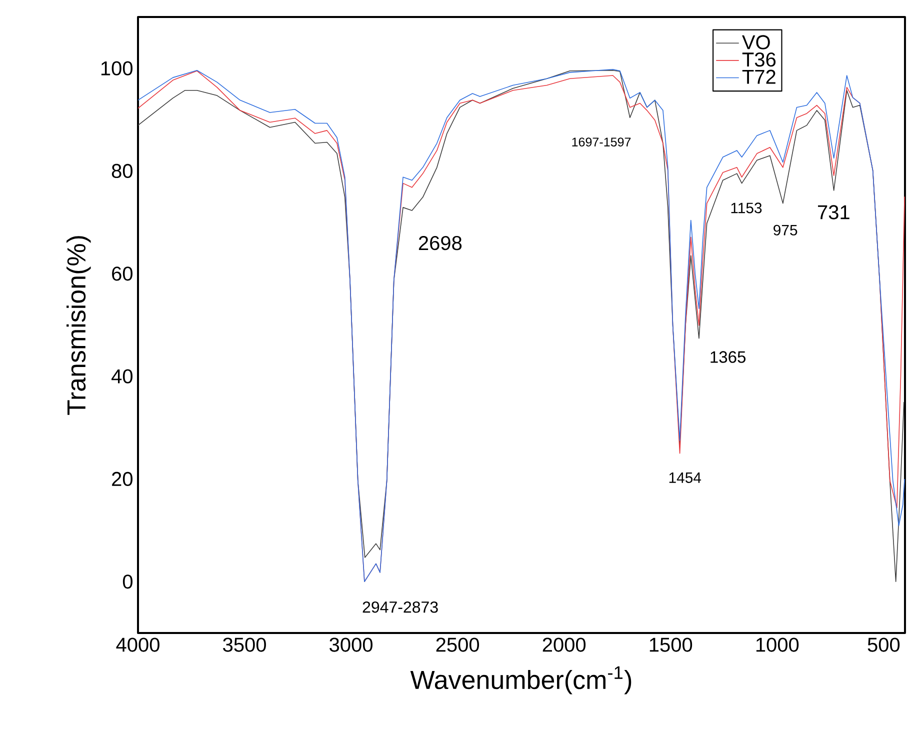  What do you see at coordinates (122, 376) in the screenshot?
I see `y-tick-label: 40` at bounding box center [122, 376].